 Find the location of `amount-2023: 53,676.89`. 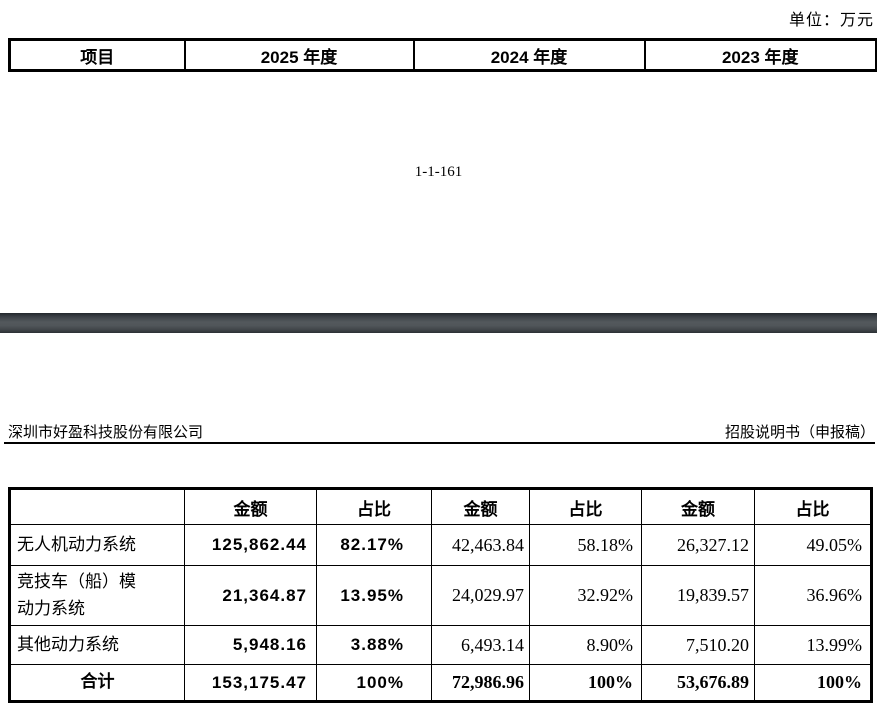

amount-2023: 53,676.89 is located at coordinates (698, 683).